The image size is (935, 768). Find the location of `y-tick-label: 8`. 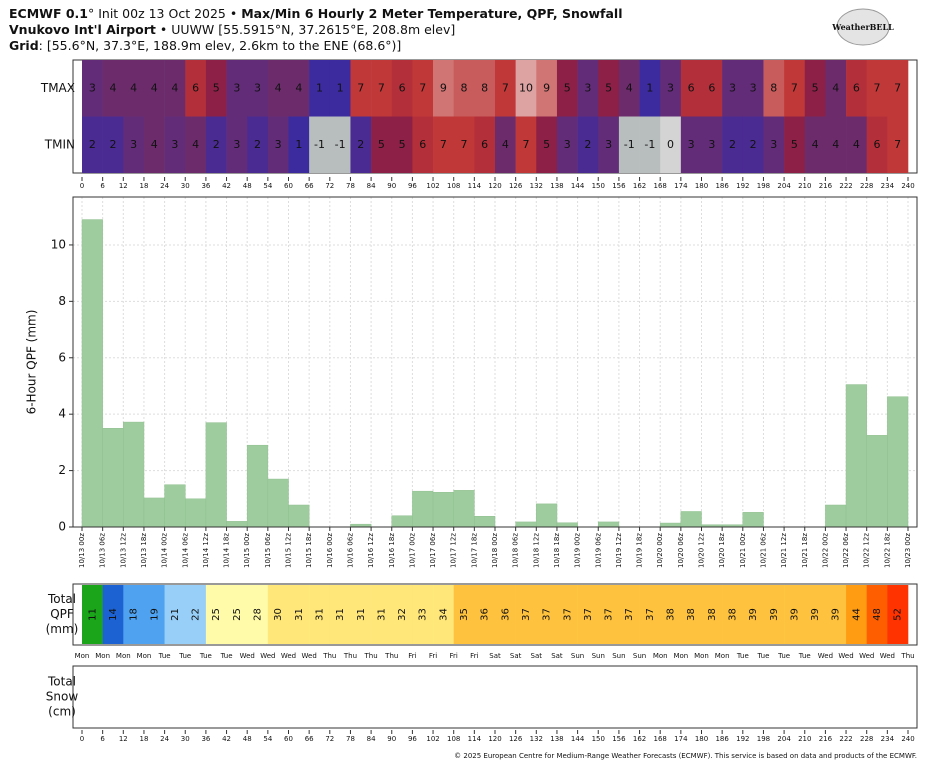

y-tick-label: 8 is located at coordinates (62, 301).